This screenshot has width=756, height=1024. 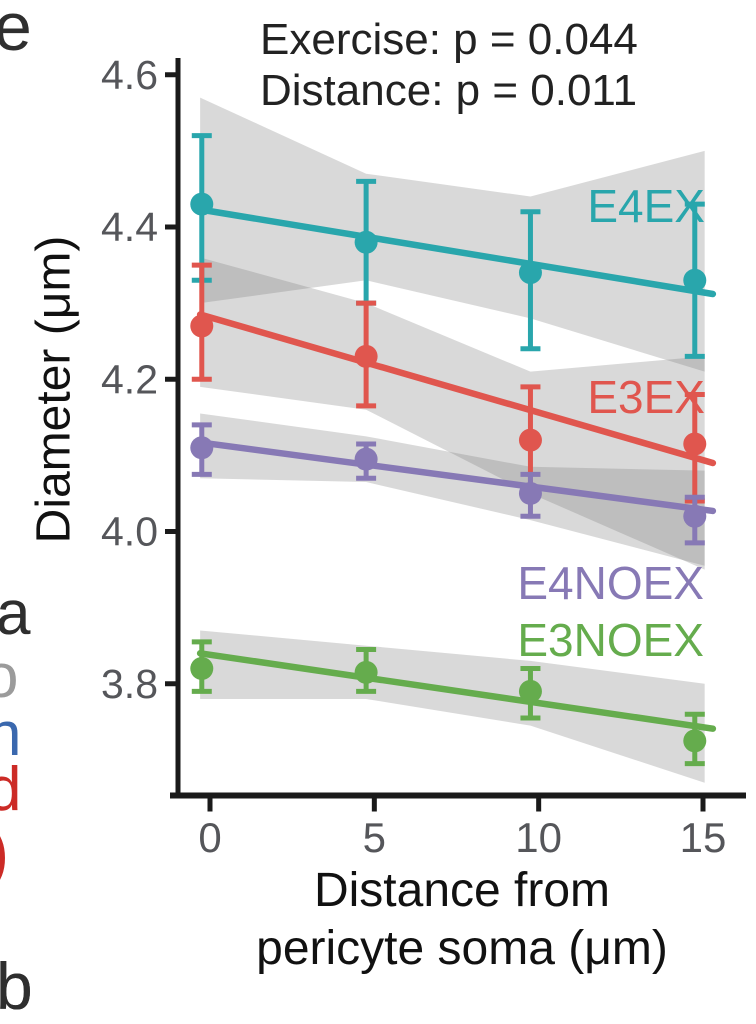 I want to click on series-label-e3ex: E3EX, so click(x=646, y=397).